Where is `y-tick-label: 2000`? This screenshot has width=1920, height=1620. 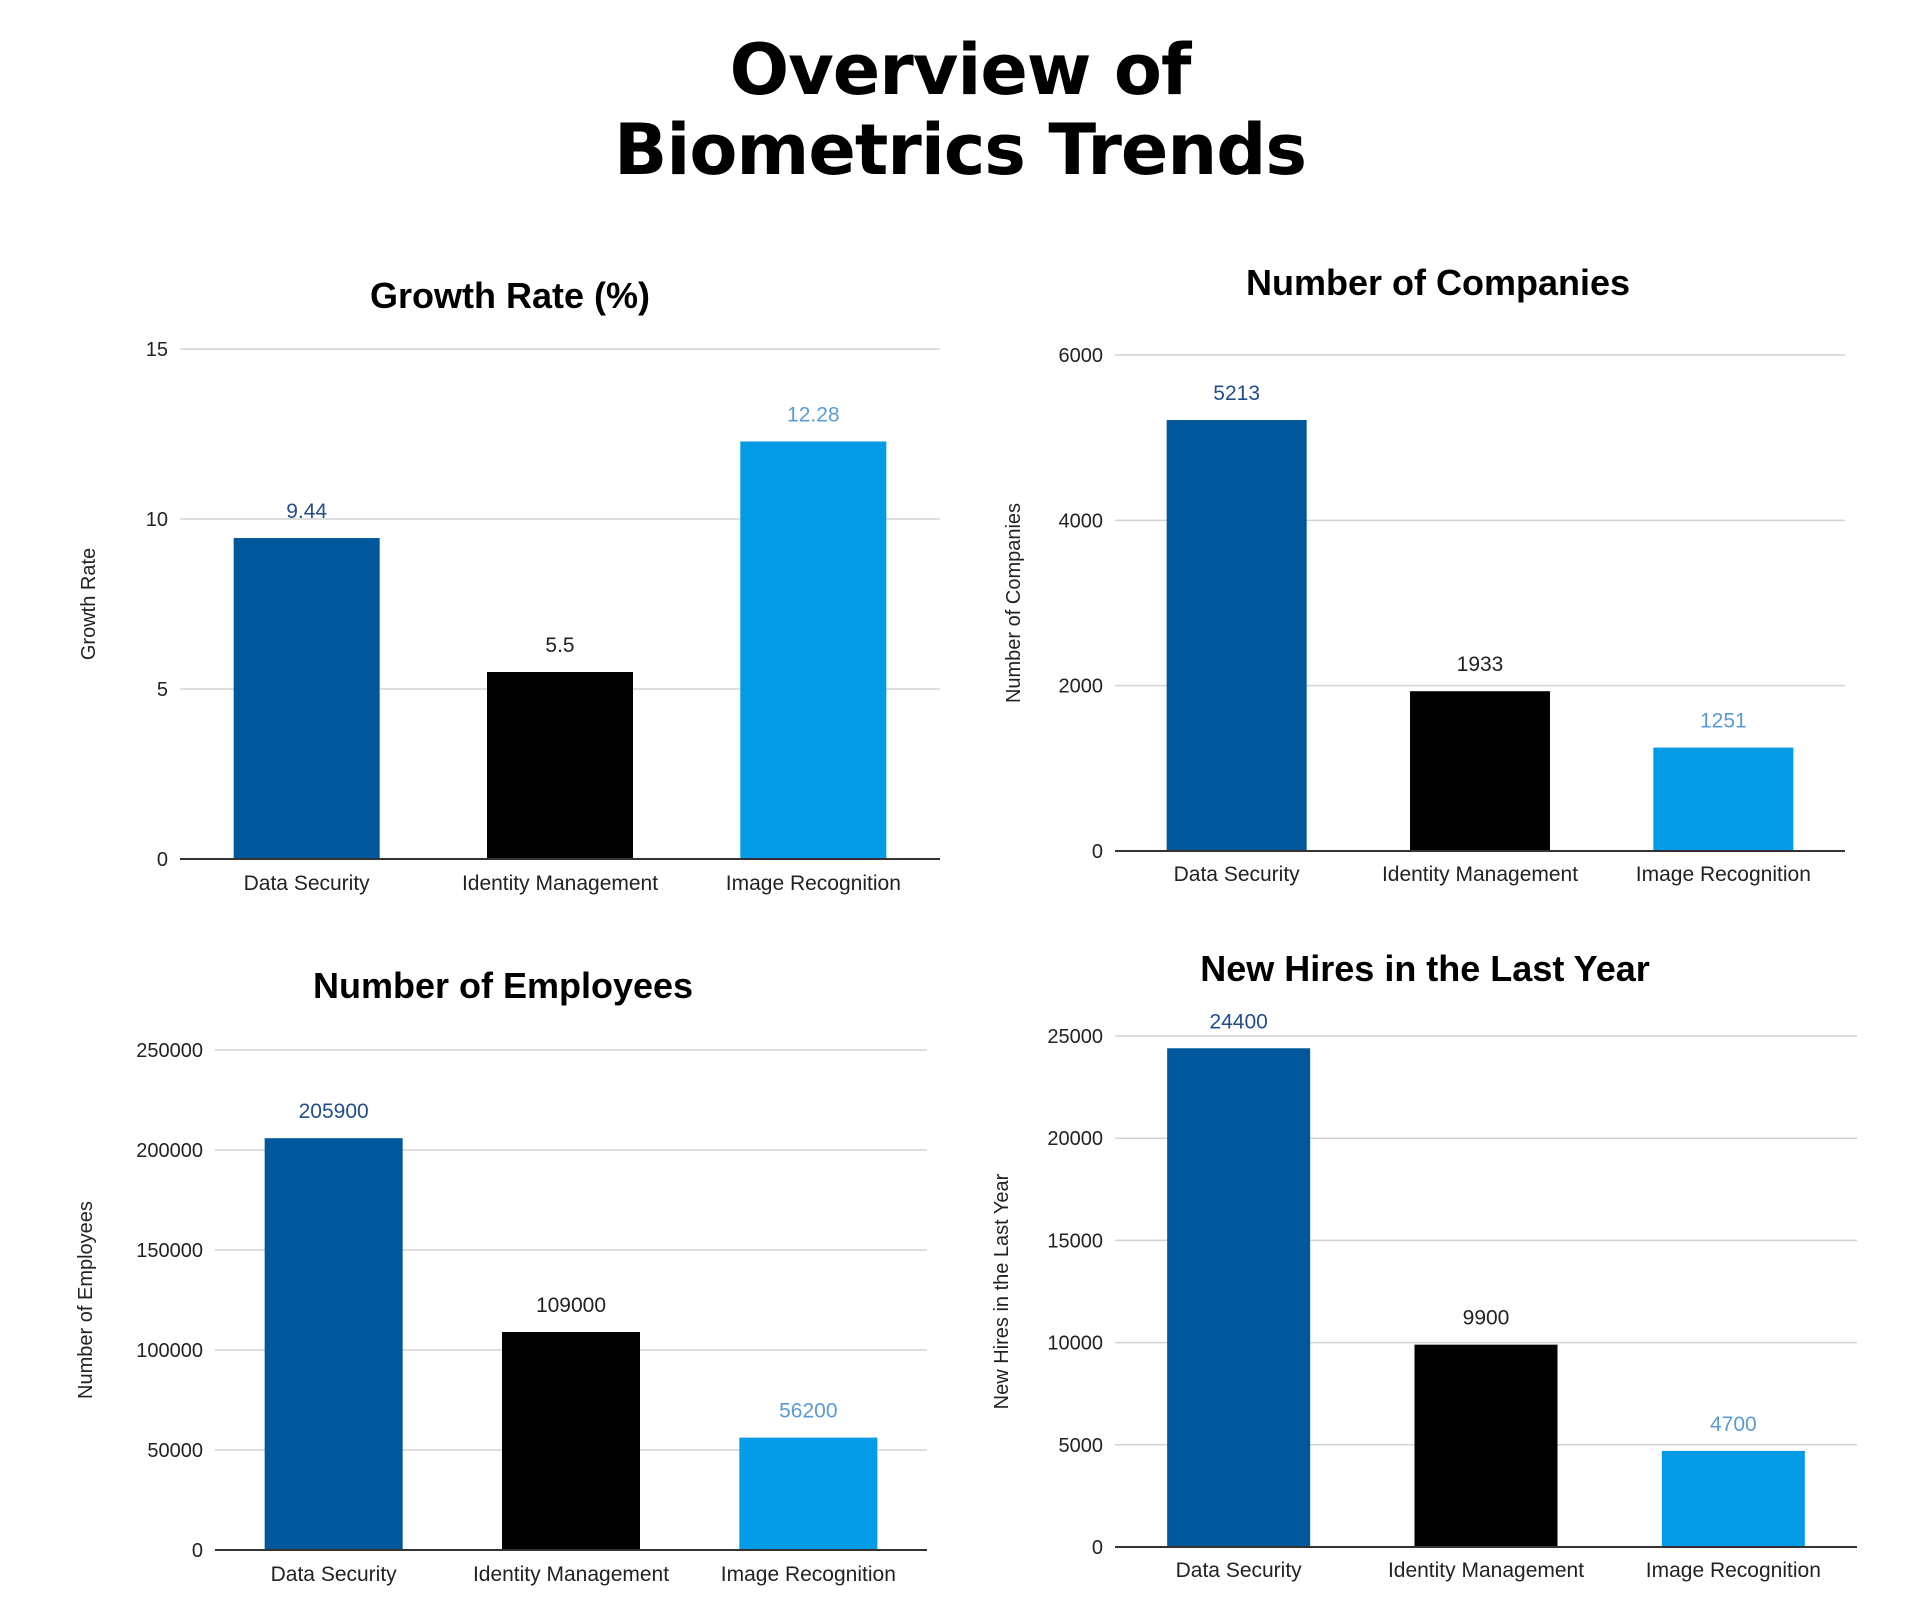 y-tick-label: 2000 is located at coordinates (1081, 687).